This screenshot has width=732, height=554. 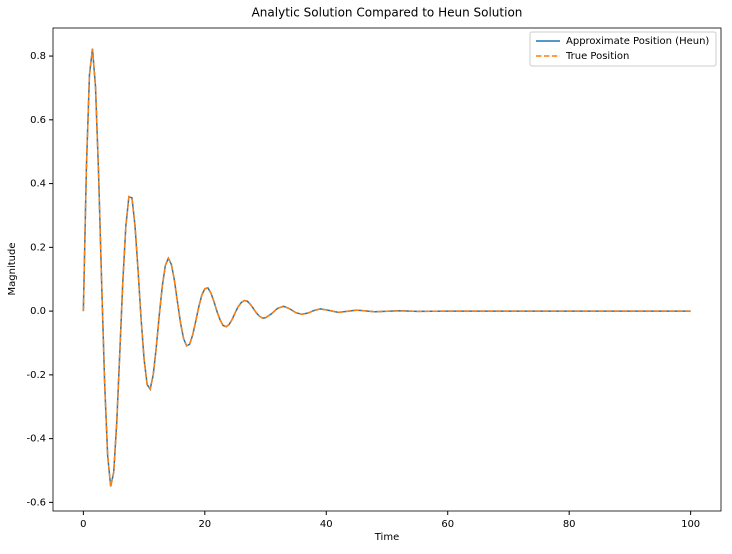 I want to click on y-tick-label: 0.2, so click(x=38, y=247).